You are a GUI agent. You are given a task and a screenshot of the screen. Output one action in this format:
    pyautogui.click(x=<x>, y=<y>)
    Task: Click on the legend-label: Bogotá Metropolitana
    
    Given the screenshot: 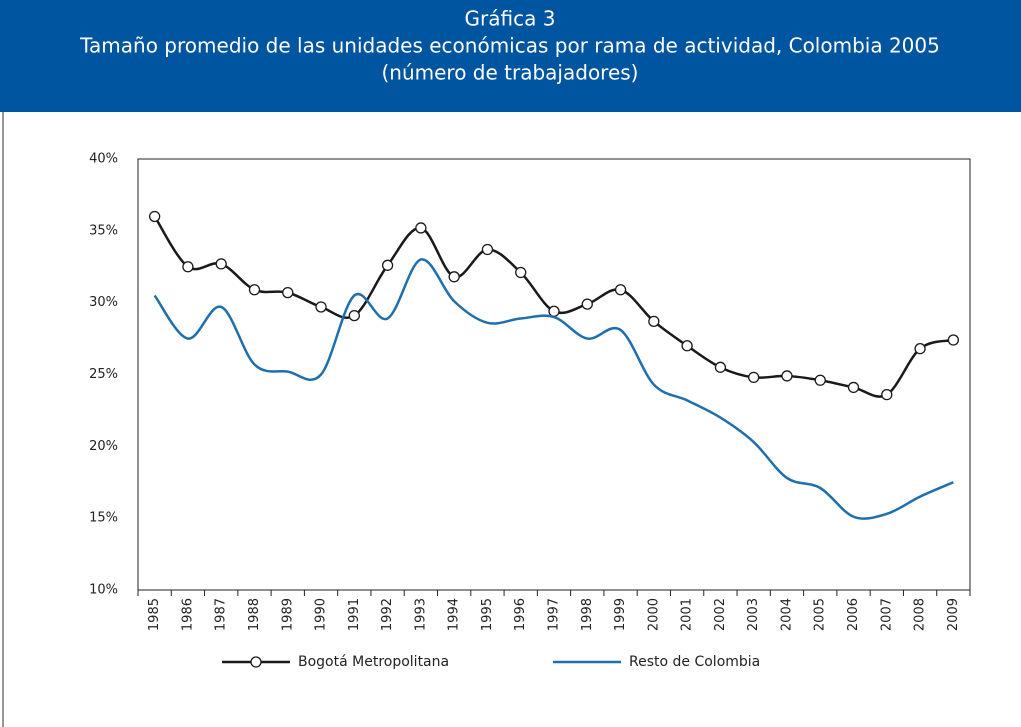 What is the action you would take?
    pyautogui.click(x=373, y=662)
    